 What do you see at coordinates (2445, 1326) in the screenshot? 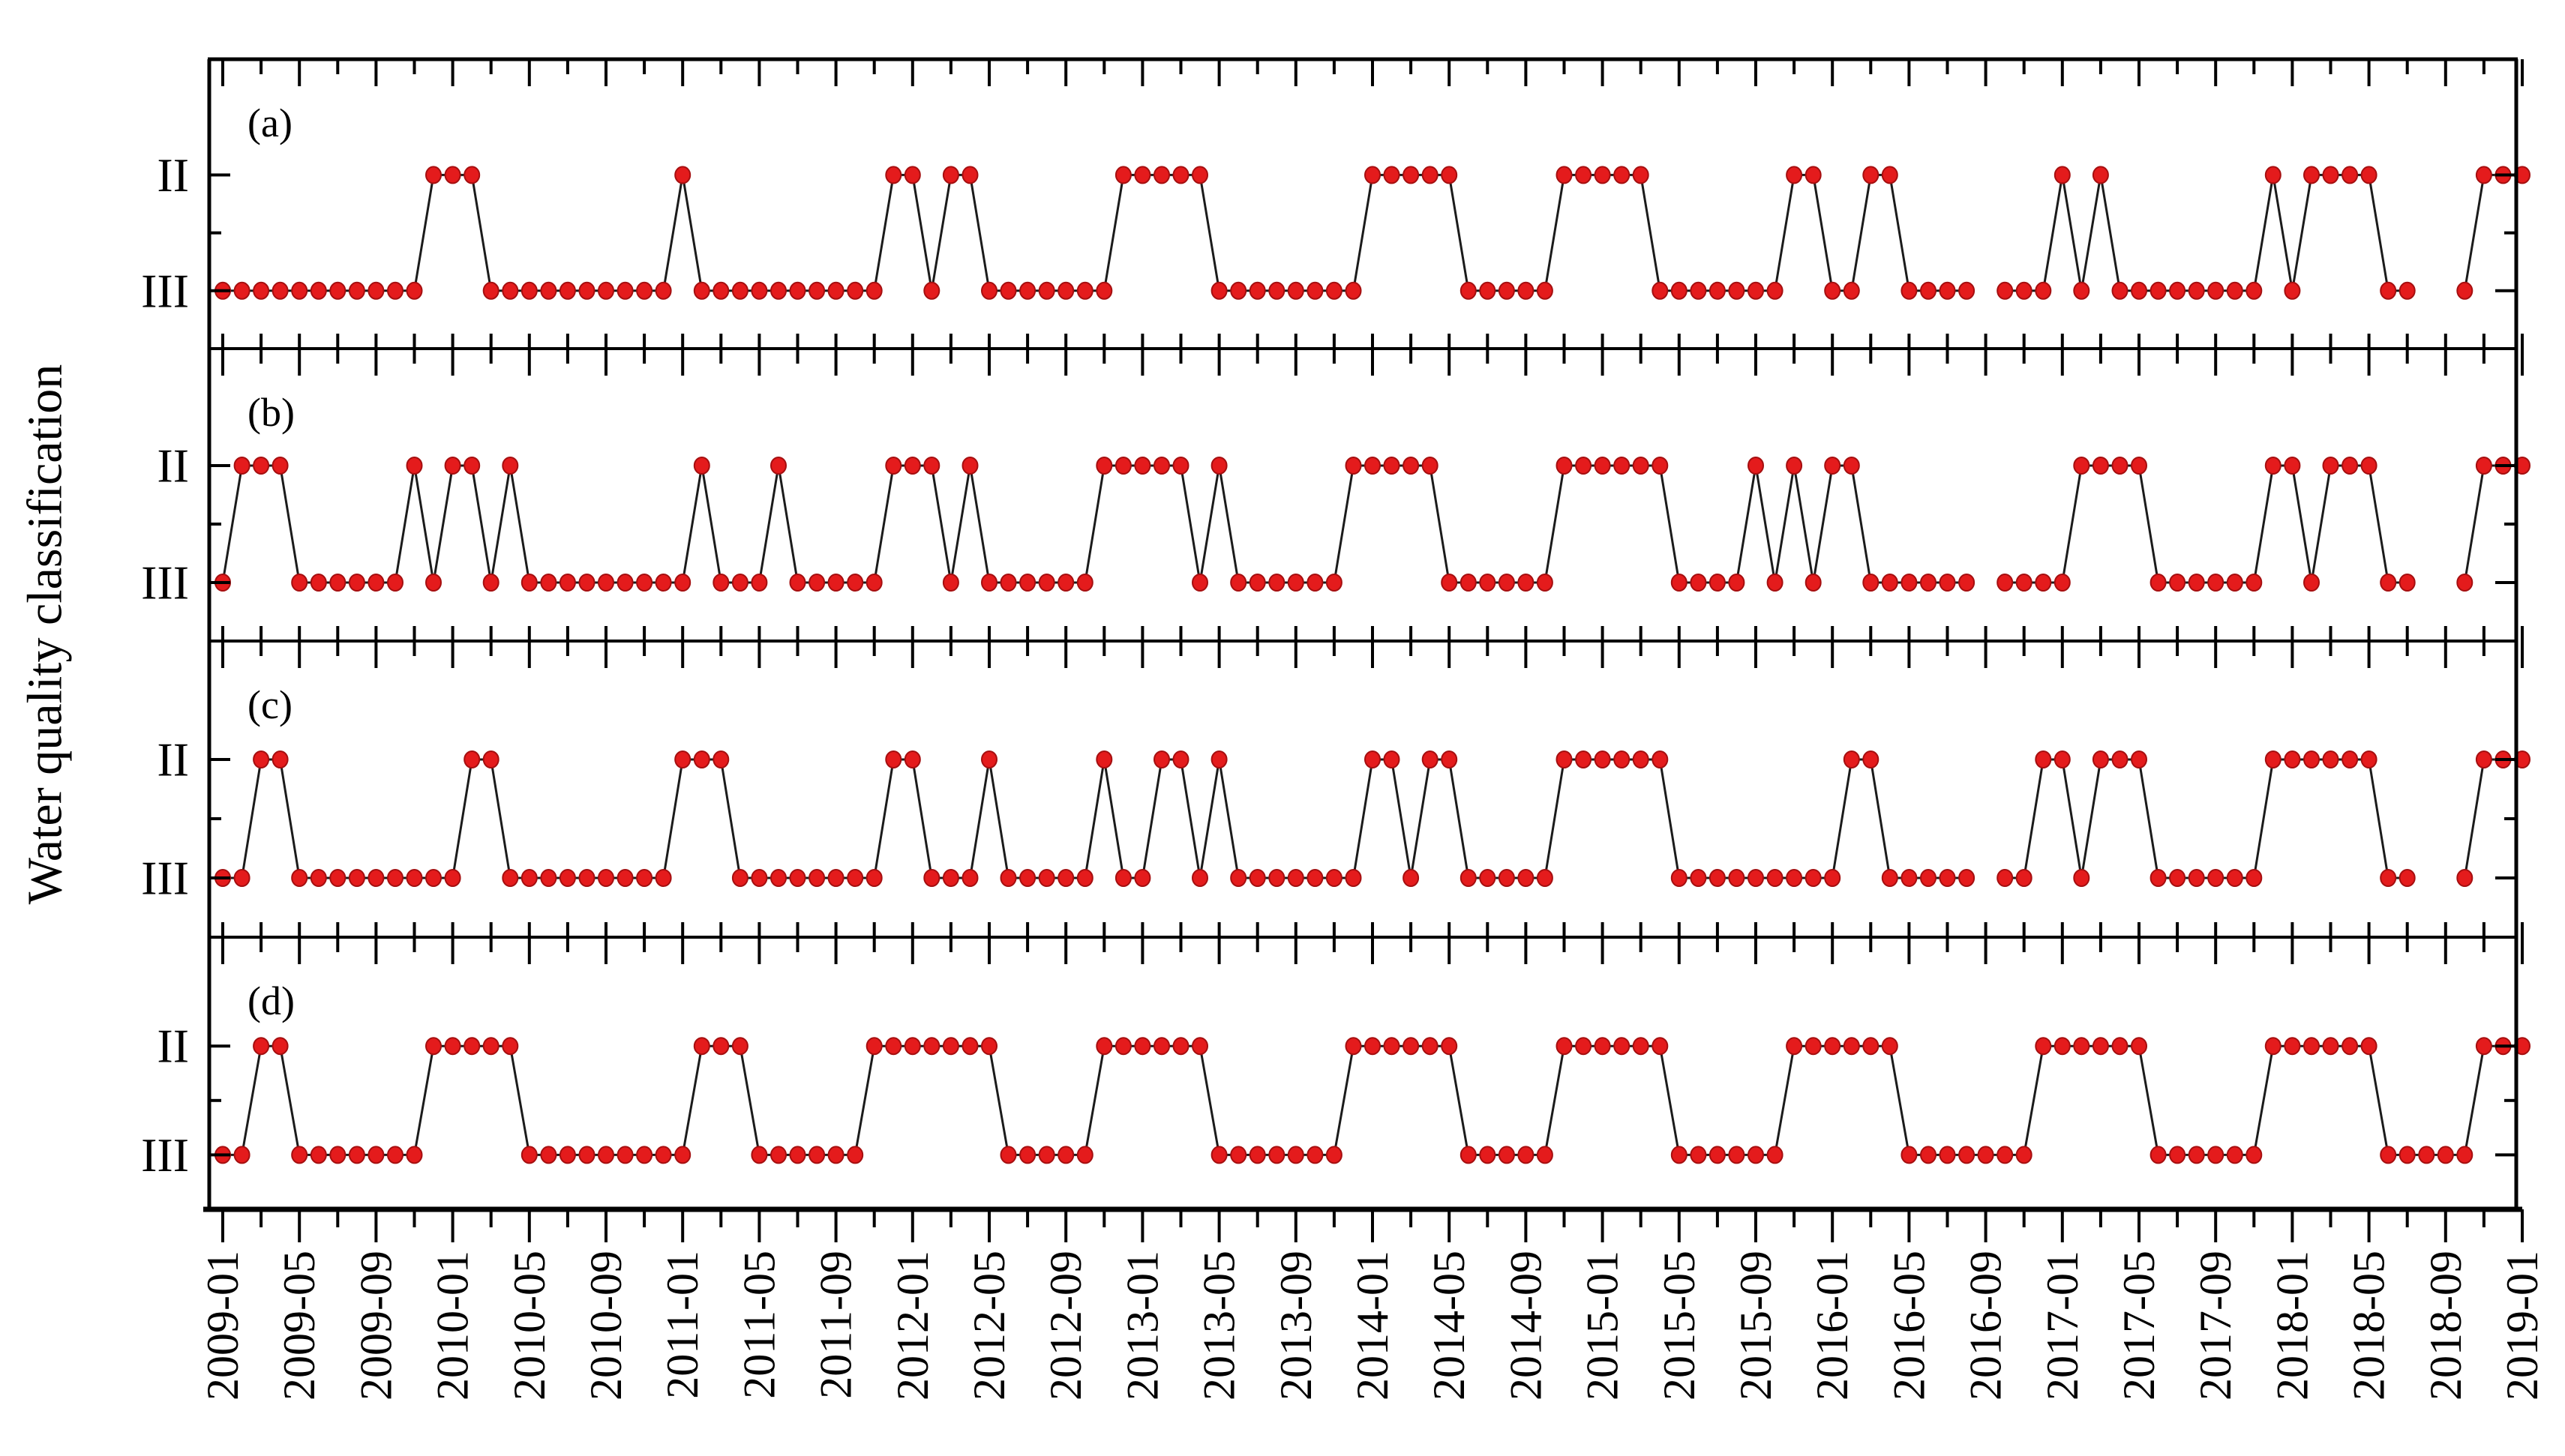
I see `x-tick-label: 2018-09` at bounding box center [2445, 1326].